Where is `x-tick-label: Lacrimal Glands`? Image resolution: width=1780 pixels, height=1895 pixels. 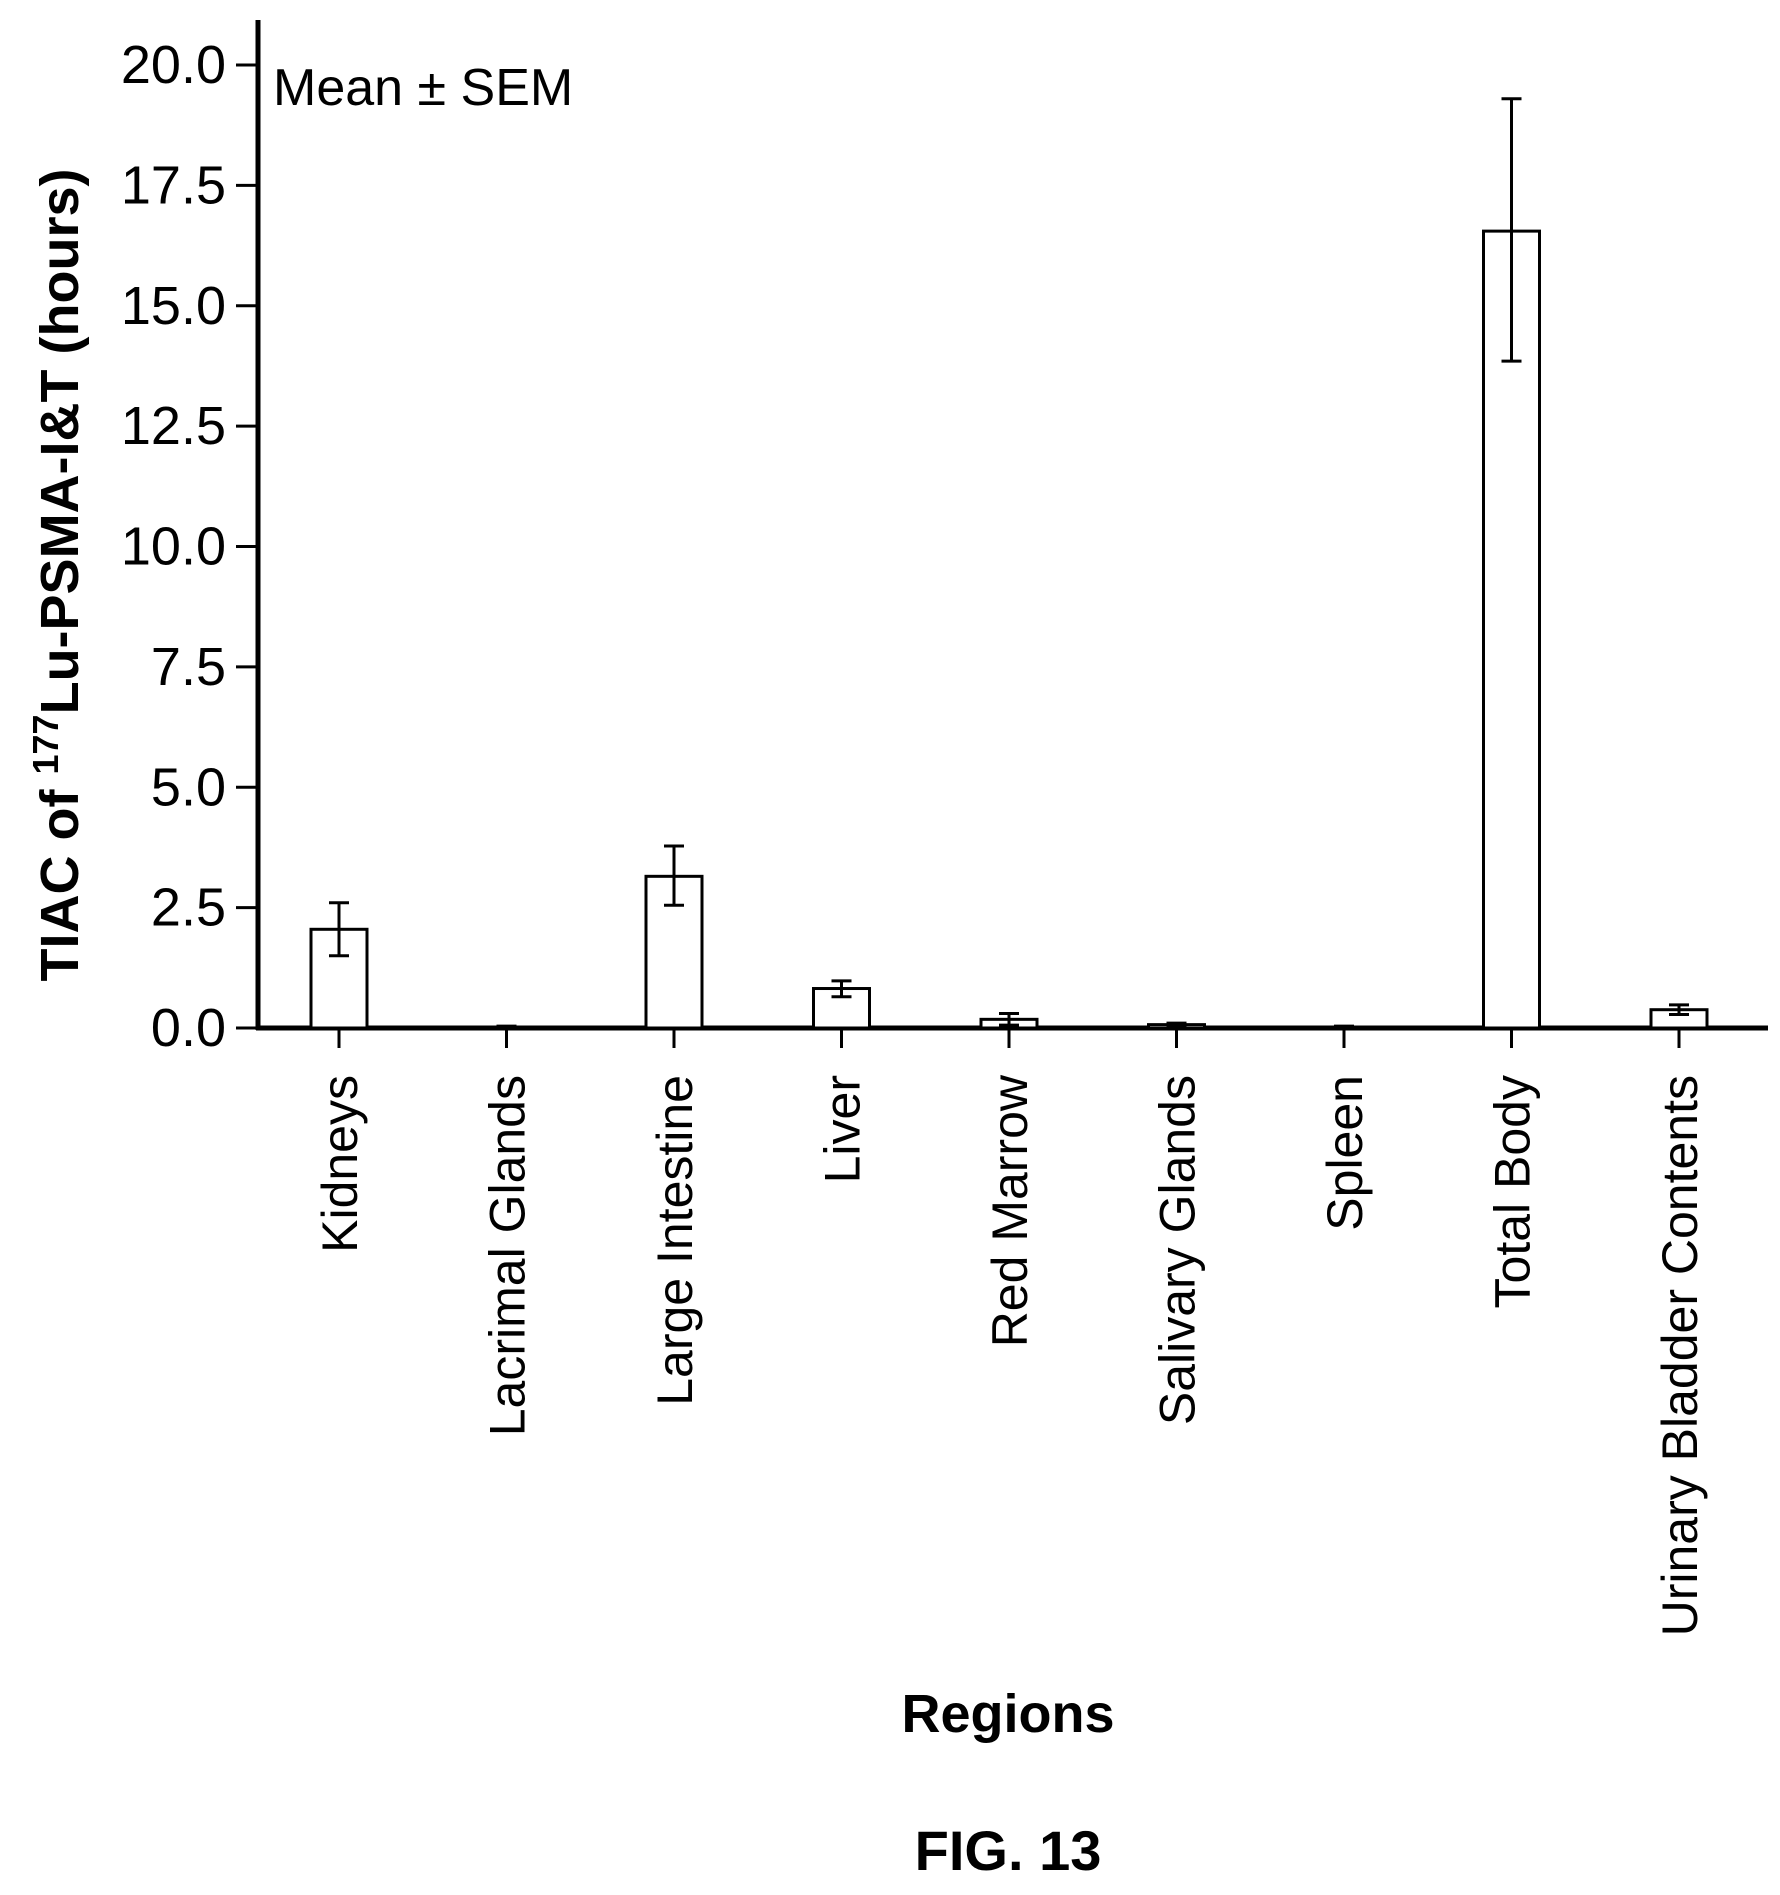
x-tick-label: Lacrimal Glands is located at coordinates (508, 1255).